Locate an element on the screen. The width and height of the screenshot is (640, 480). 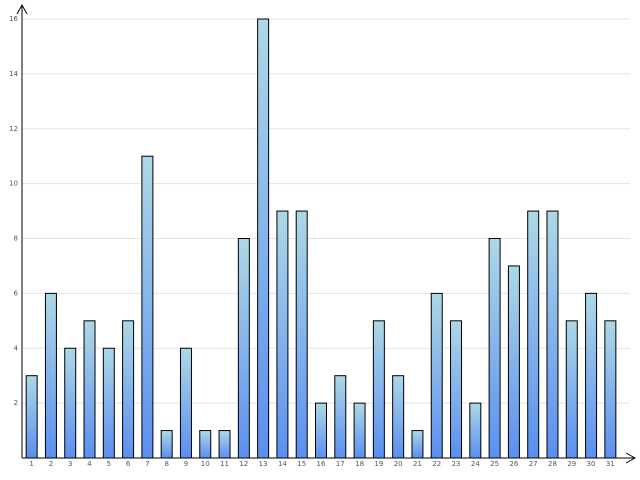
x-tick-label: 12 is located at coordinates (243, 464).